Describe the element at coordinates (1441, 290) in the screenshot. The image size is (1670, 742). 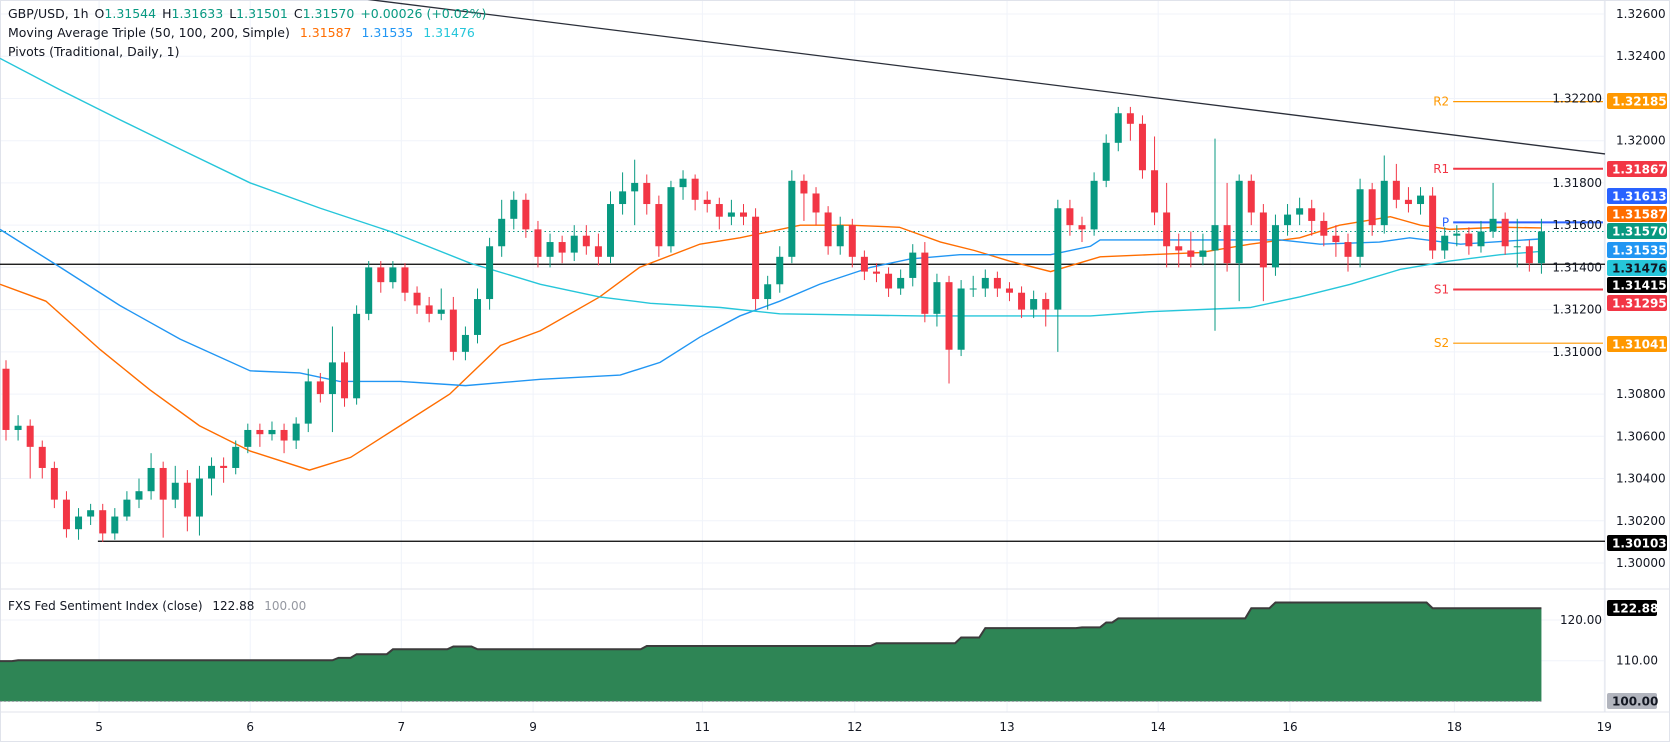
I see `pivot-label-s1: S1` at that location.